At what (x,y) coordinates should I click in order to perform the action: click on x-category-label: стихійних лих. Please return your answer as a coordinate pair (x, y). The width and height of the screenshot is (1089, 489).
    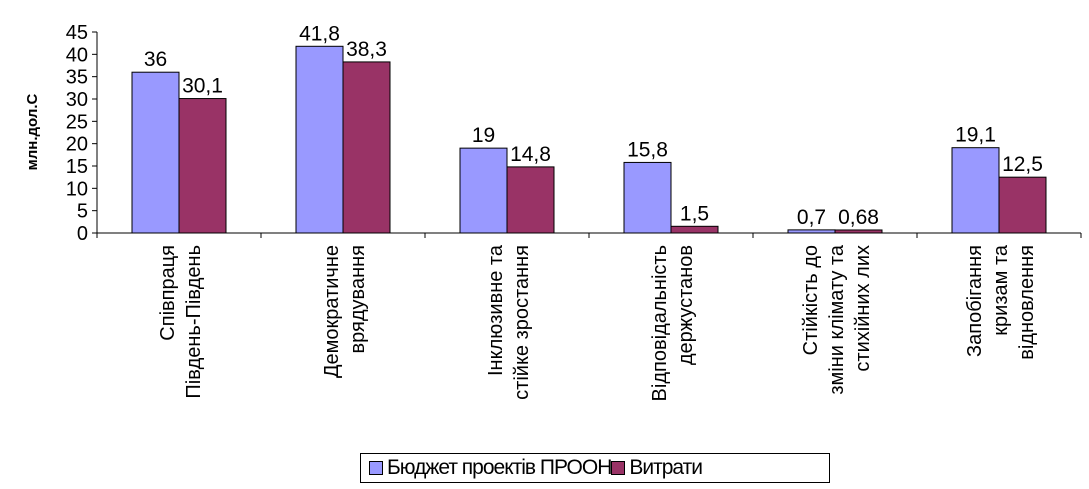
    Looking at the image, I should click on (863, 308).